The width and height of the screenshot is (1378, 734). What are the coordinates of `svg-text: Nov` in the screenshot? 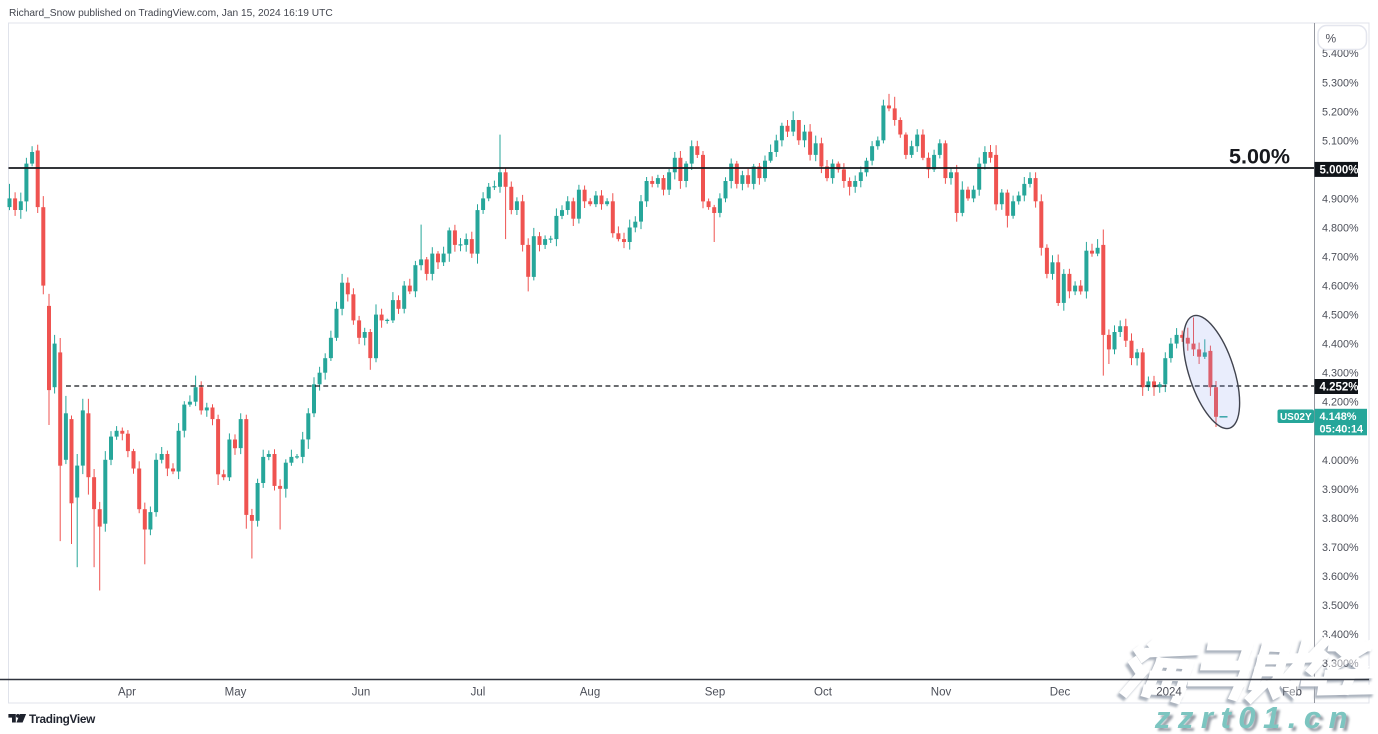 It's located at (941, 693).